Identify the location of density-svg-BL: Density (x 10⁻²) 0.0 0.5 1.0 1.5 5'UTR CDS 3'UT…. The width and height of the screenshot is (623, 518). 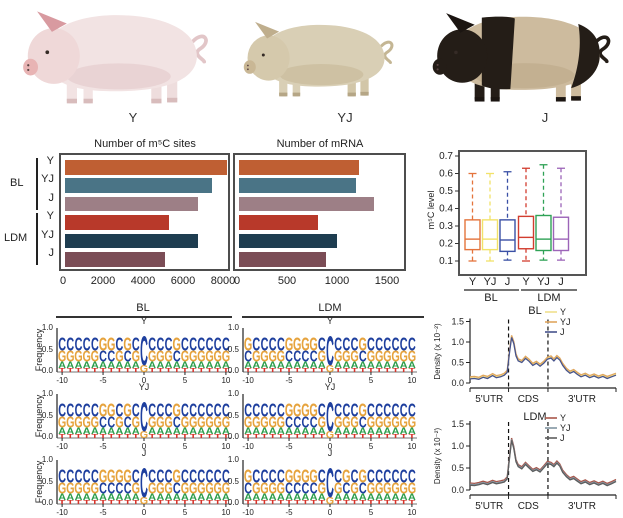
(525, 355).